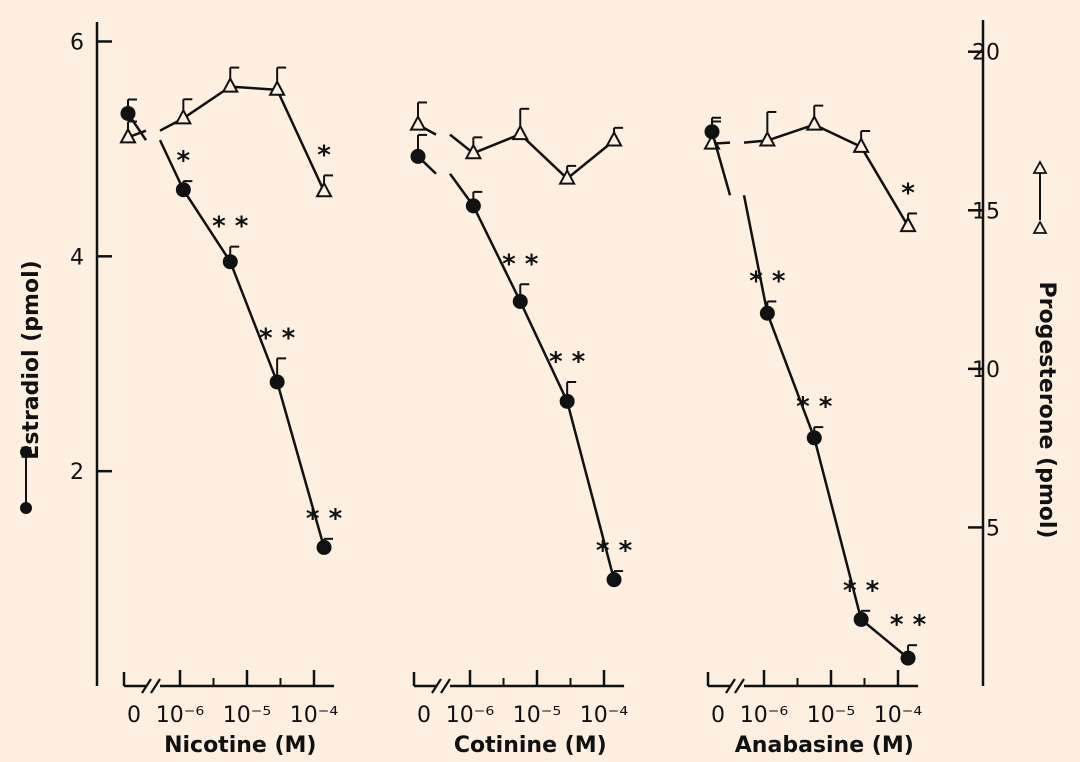 This screenshot has width=1080, height=762. What do you see at coordinates (91, 257) in the screenshot?
I see `left-axis-ticks: 2 4 6` at bounding box center [91, 257].